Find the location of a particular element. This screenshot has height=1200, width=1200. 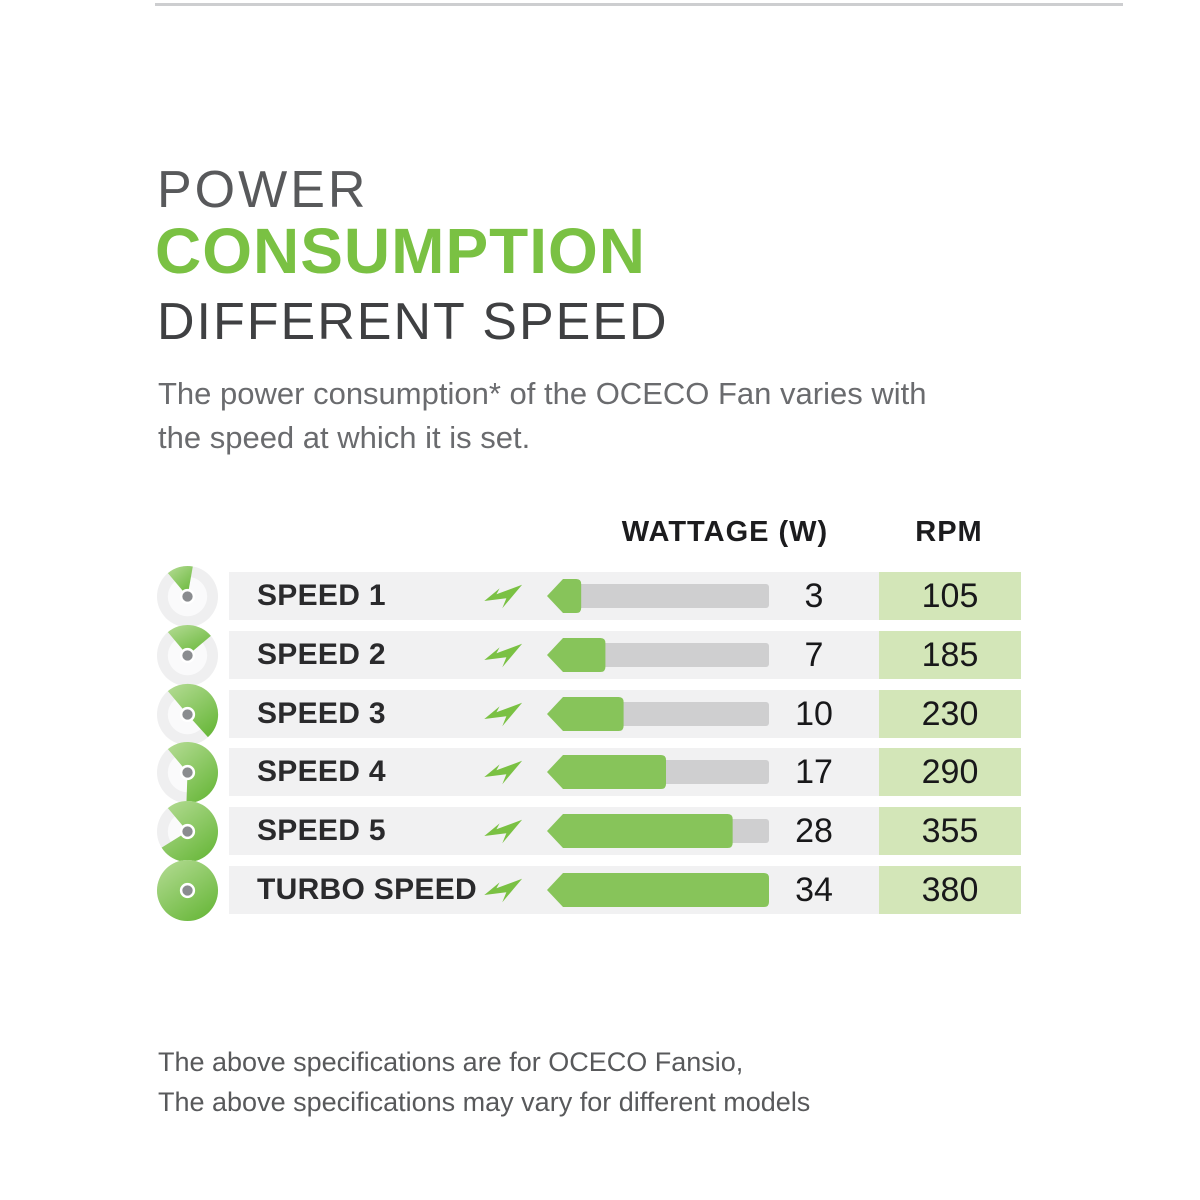

row-strip: SPEED 5 28 355 is located at coordinates (625, 831).